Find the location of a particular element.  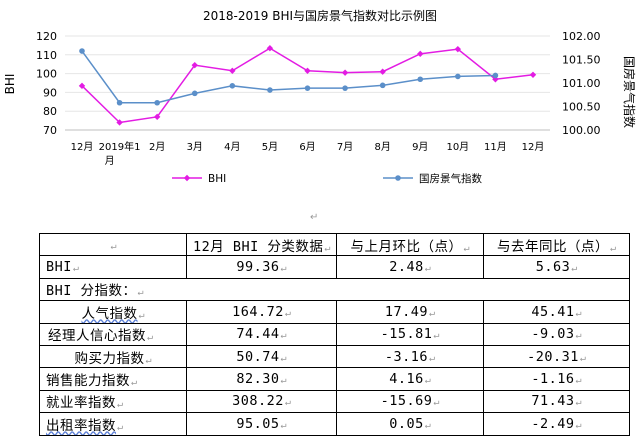

cell-value: 99.36↵ is located at coordinates (261, 267).